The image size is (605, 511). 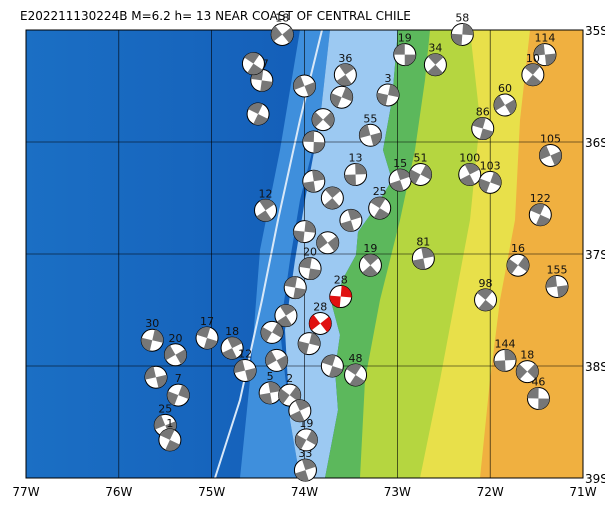 I want to click on depth-label: 51, so click(x=421, y=157).